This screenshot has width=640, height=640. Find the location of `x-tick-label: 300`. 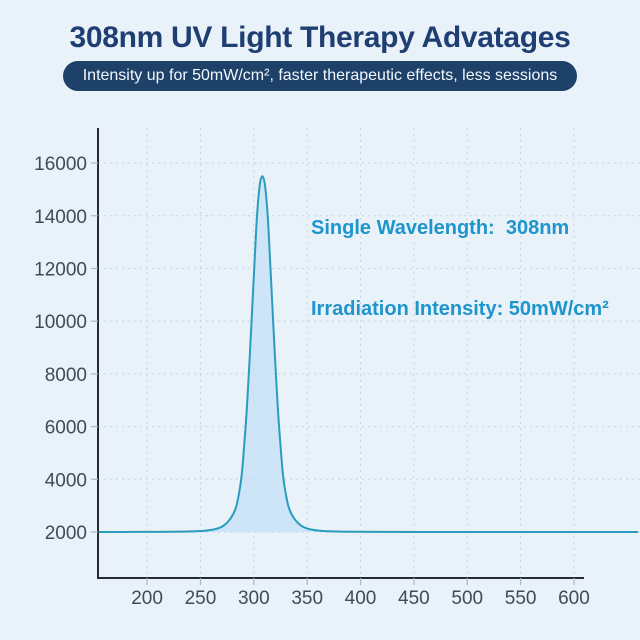

x-tick-label: 300 is located at coordinates (254, 598).